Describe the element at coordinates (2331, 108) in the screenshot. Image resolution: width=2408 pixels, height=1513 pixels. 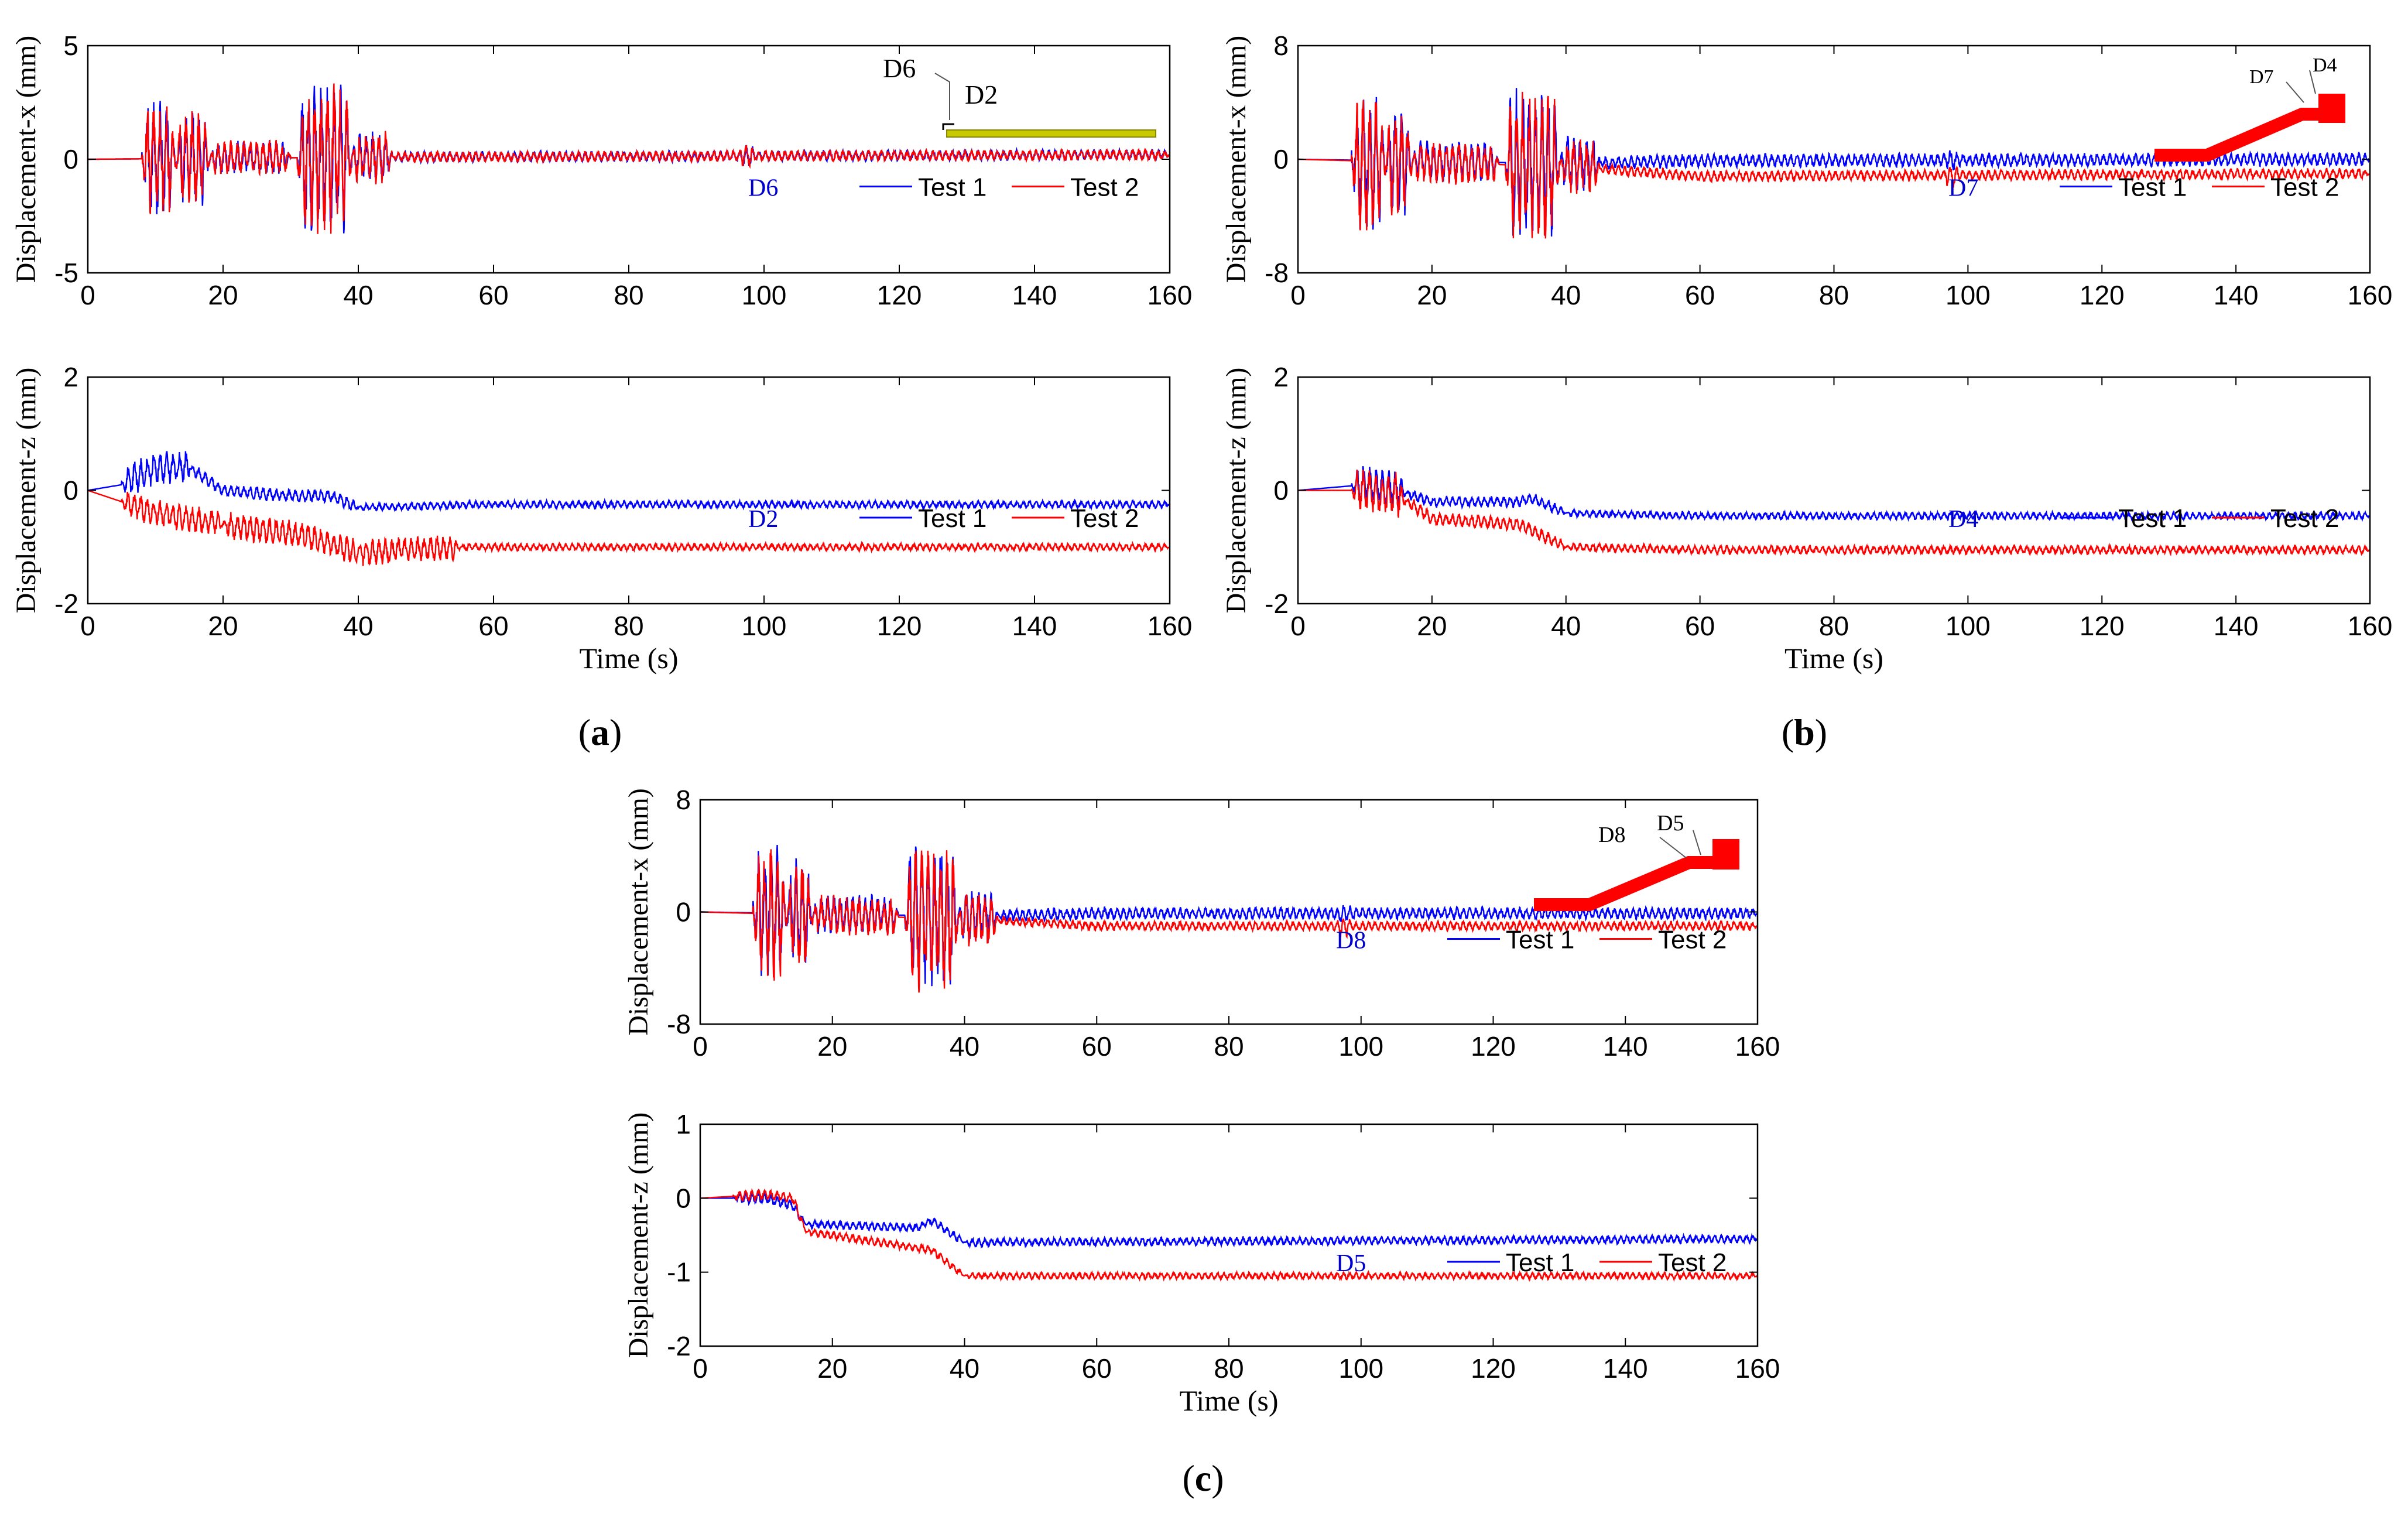
I see `inset-b-block-shape` at that location.